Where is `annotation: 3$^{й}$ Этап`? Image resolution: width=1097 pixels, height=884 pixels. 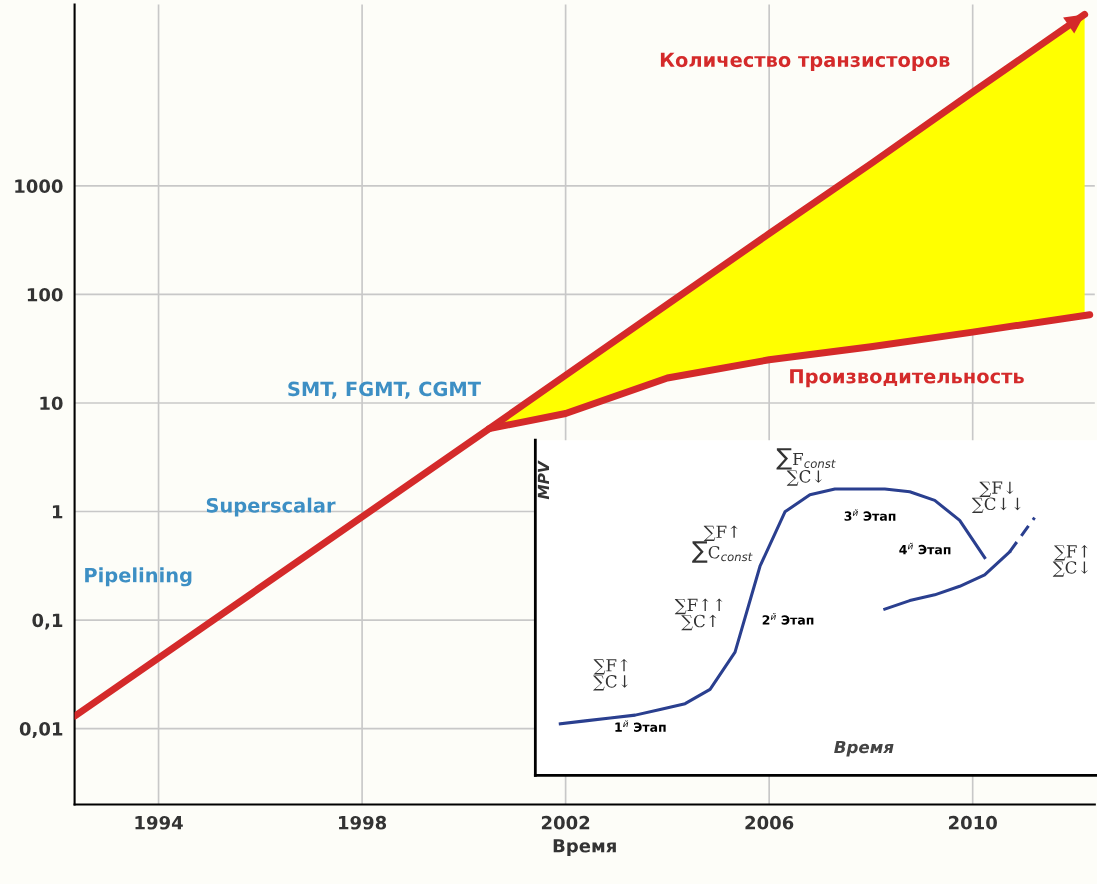 annotation: 3$^{й}$ Этап is located at coordinates (870, 515).